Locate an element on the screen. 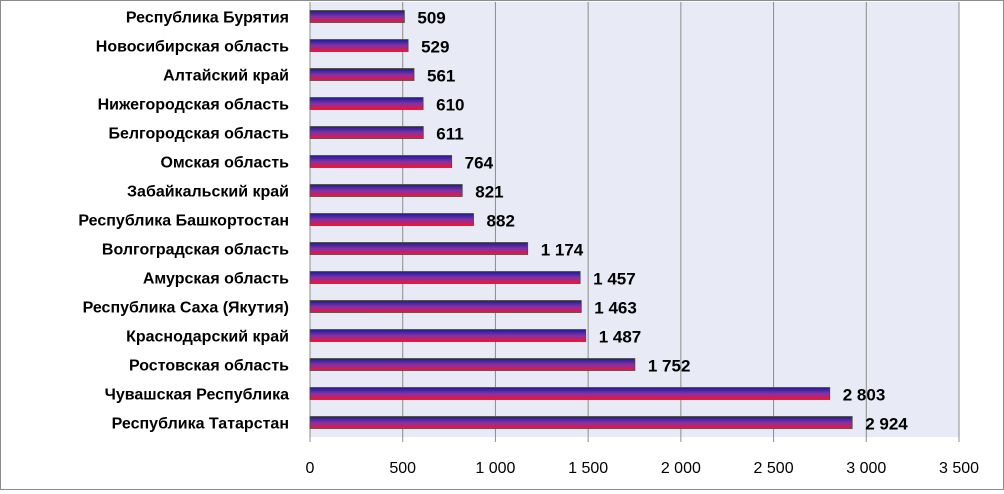 Image resolution: width=1004 pixels, height=494 pixels. data-label: 1 174 is located at coordinates (562, 250).